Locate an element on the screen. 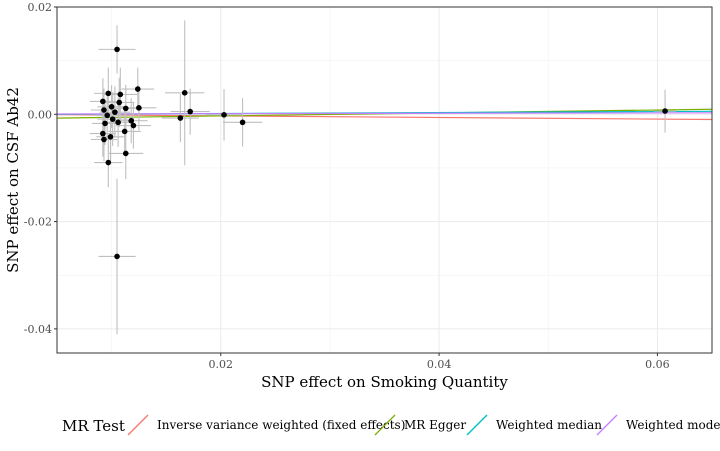 This screenshot has width=720, height=451. x-axis: 0.02 0.04 0.06 is located at coordinates (439, 362).